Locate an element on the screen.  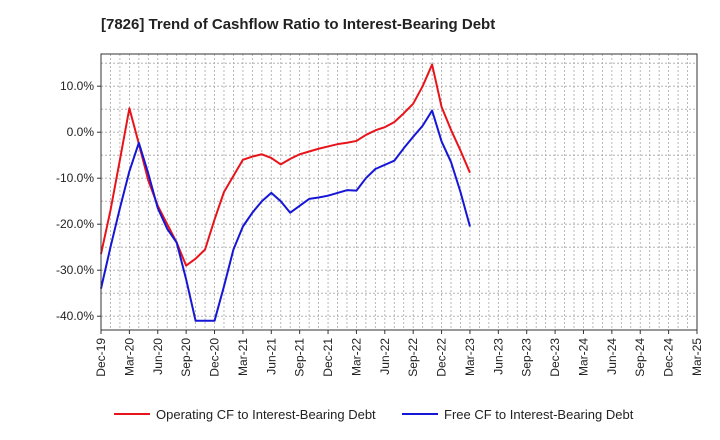
x-tick-label: Mar-22 is located at coordinates (356, 357).